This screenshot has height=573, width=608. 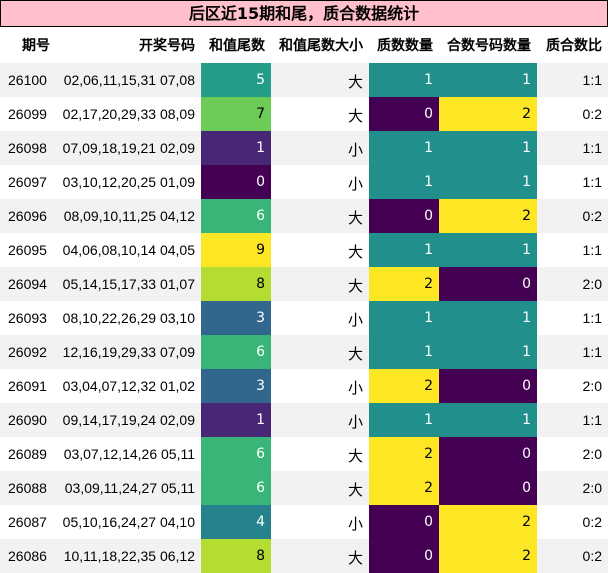 I want to click on header-sum-tail-size: 和值尾数大小, so click(x=321, y=46).